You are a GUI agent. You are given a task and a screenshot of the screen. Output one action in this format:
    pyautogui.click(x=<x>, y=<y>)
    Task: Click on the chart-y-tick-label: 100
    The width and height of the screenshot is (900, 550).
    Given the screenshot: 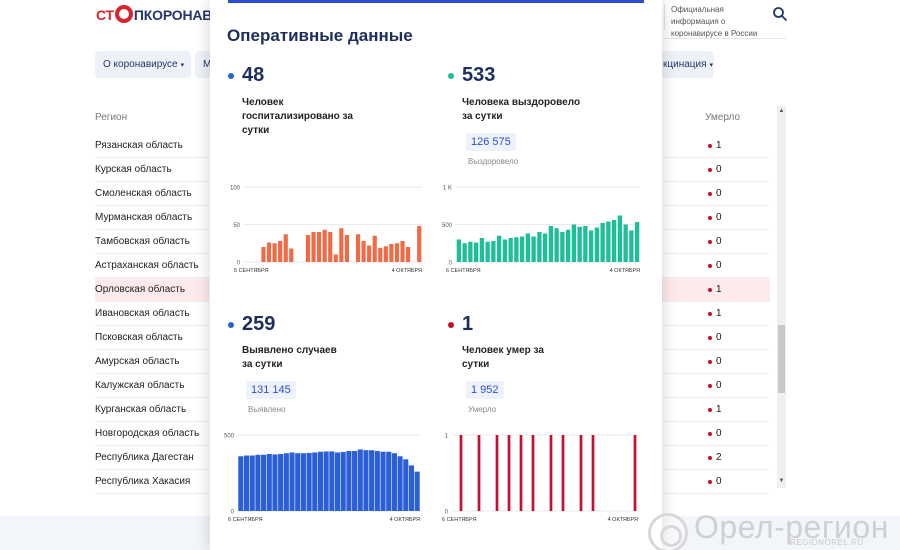 What is the action you would take?
    pyautogui.click(x=235, y=189)
    